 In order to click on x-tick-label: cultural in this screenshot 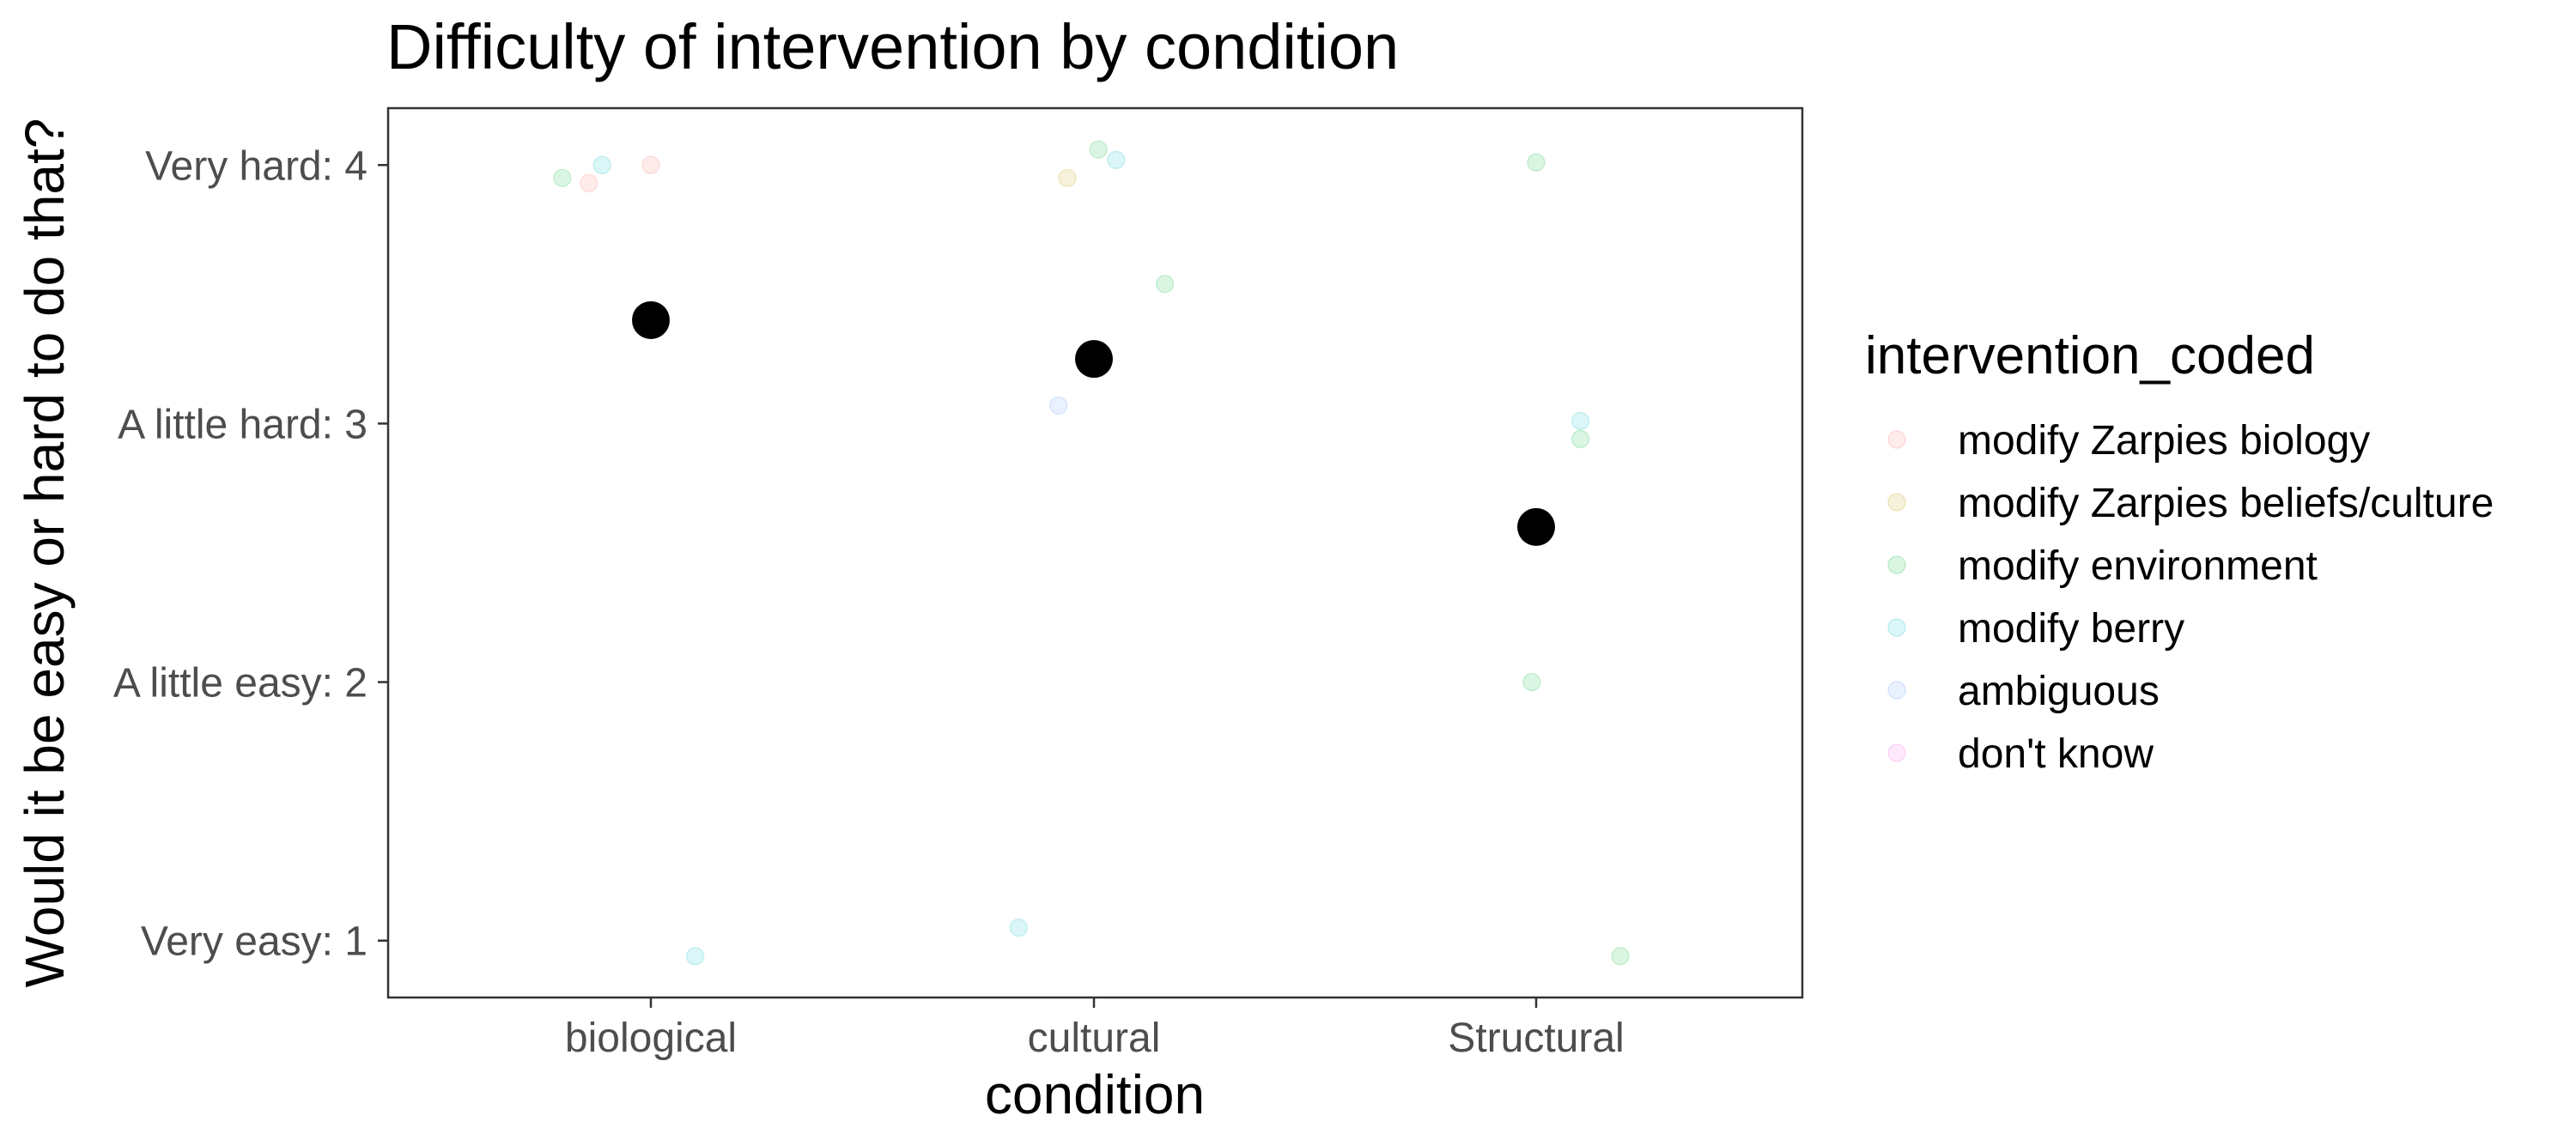, I will do `click(1094, 1038)`.